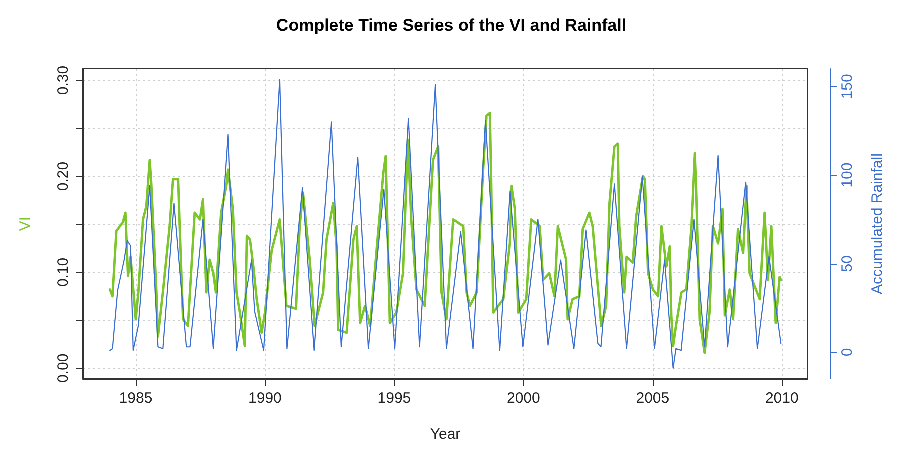 Image resolution: width=903 pixels, height=475 pixels. What do you see at coordinates (847, 352) in the screenshot?
I see `y2-tick-label: 0` at bounding box center [847, 352].